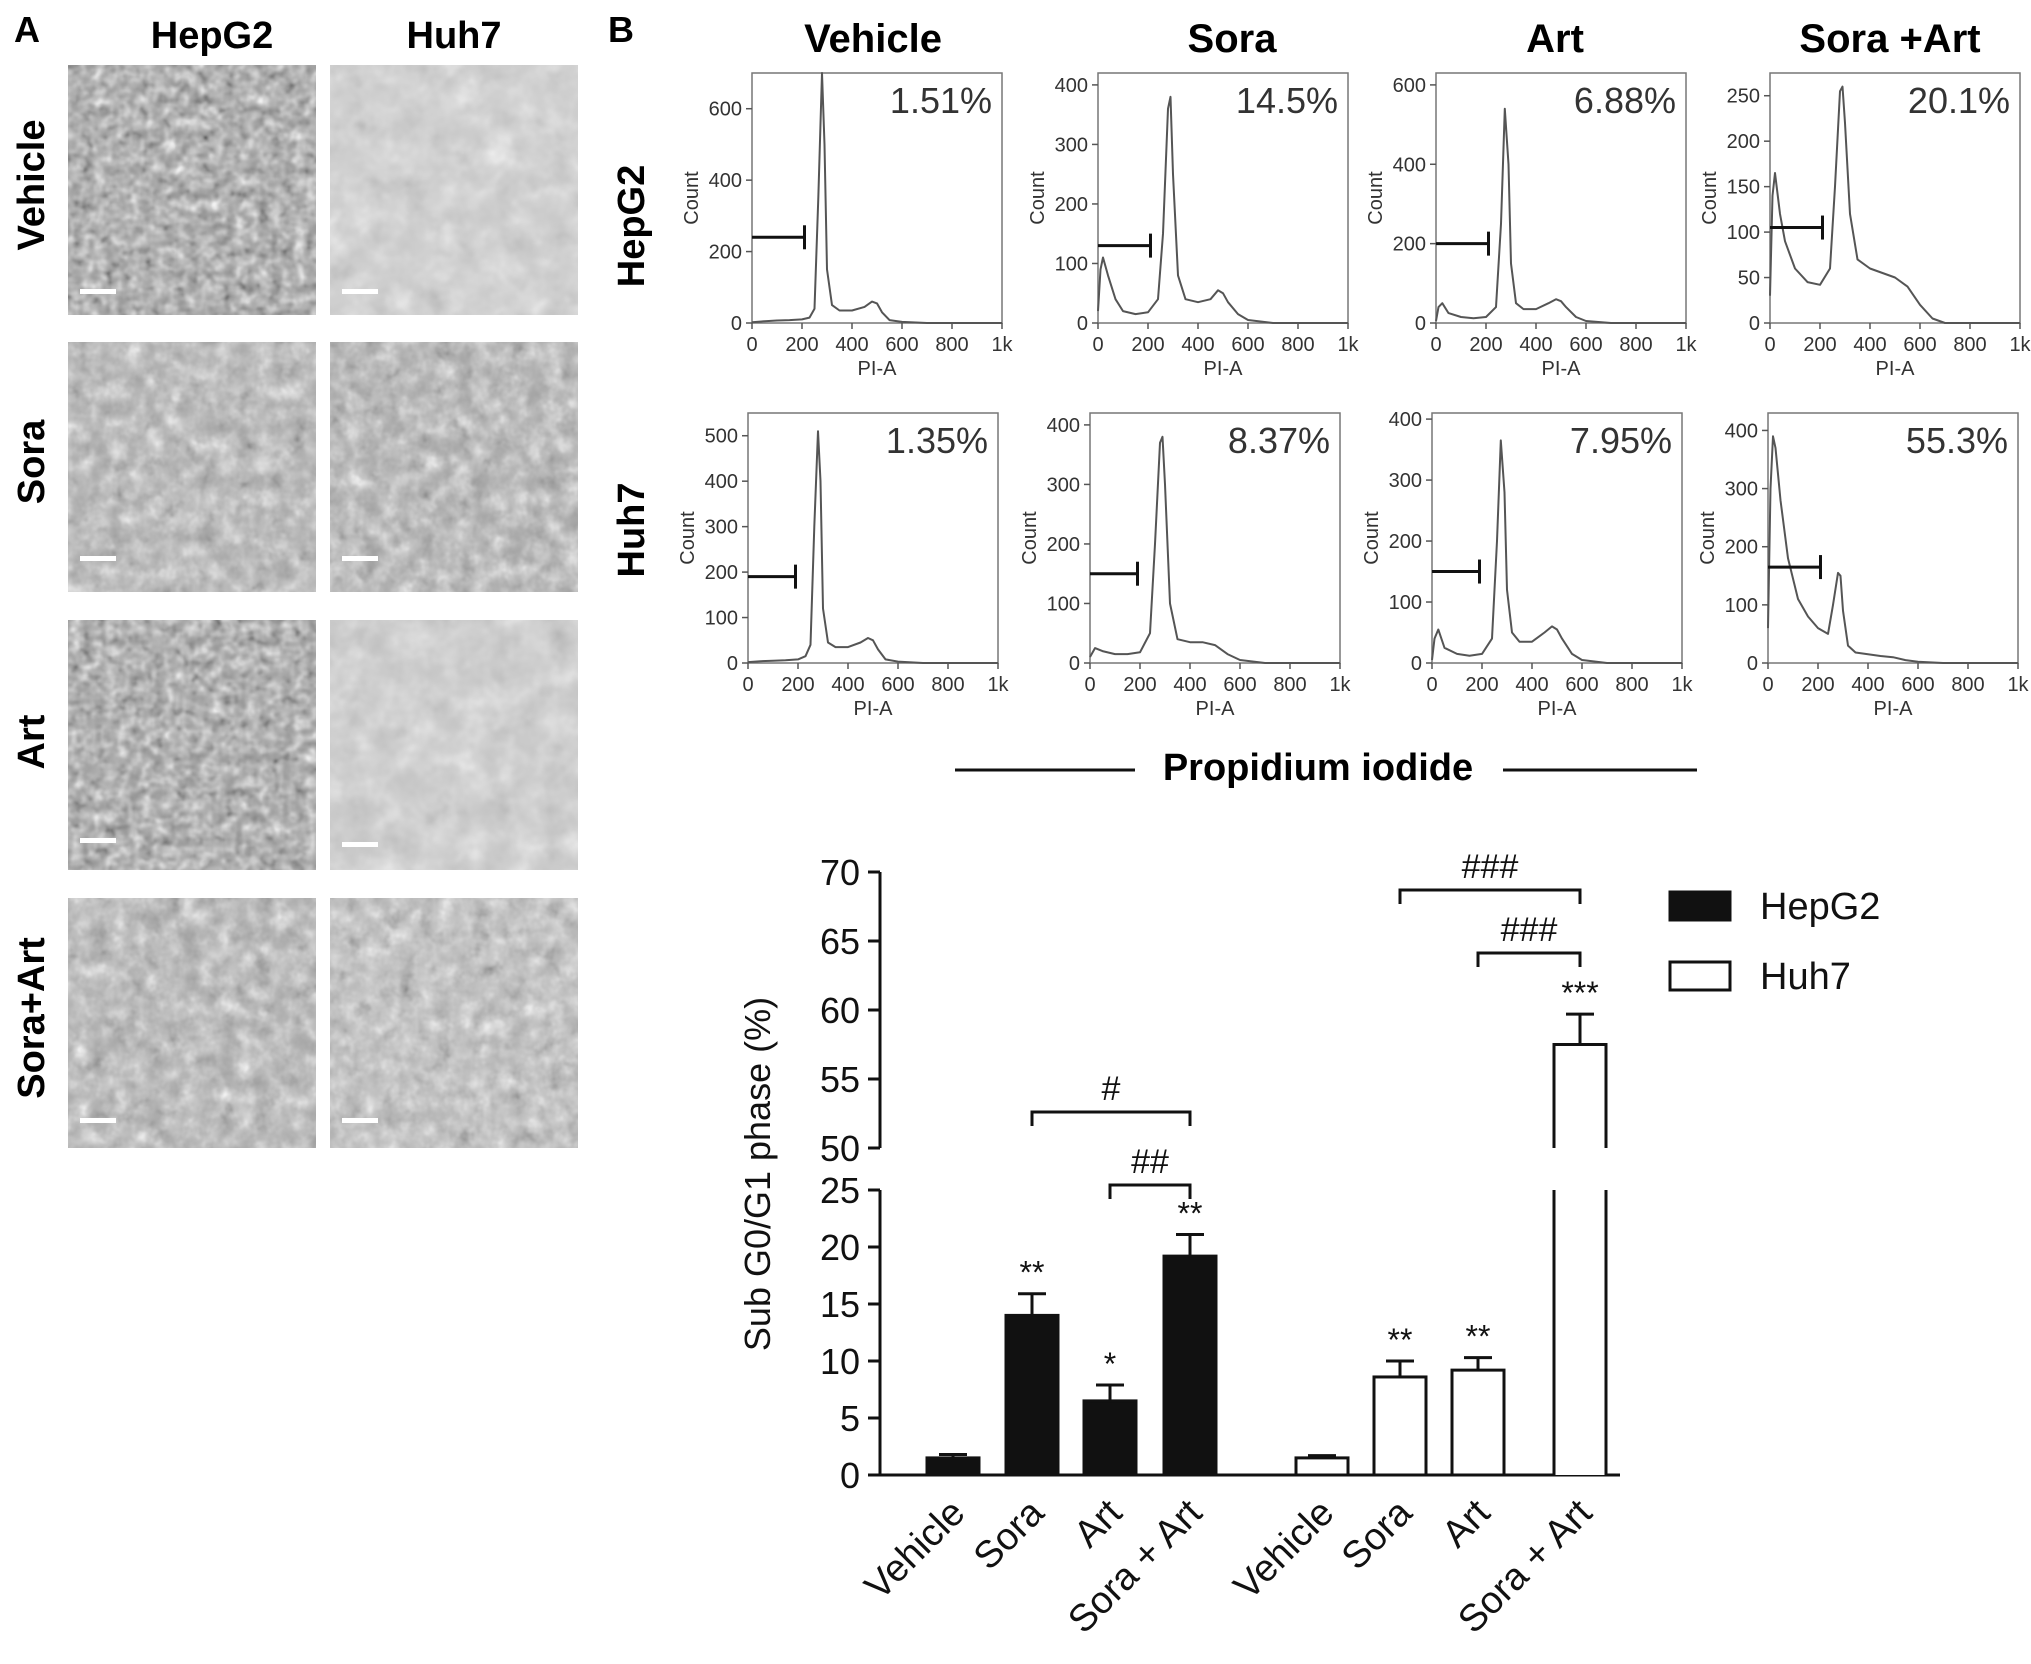 The height and width of the screenshot is (1664, 2031). What do you see at coordinates (1032, 1395) in the screenshot?
I see `bar-hepg2-sora` at bounding box center [1032, 1395].